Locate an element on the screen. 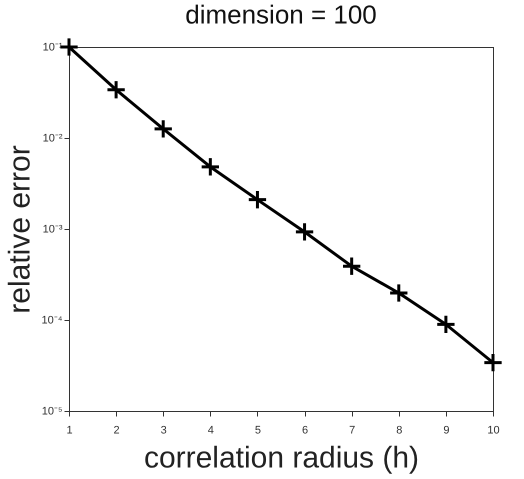  x-tick-label: 8 is located at coordinates (399, 430).